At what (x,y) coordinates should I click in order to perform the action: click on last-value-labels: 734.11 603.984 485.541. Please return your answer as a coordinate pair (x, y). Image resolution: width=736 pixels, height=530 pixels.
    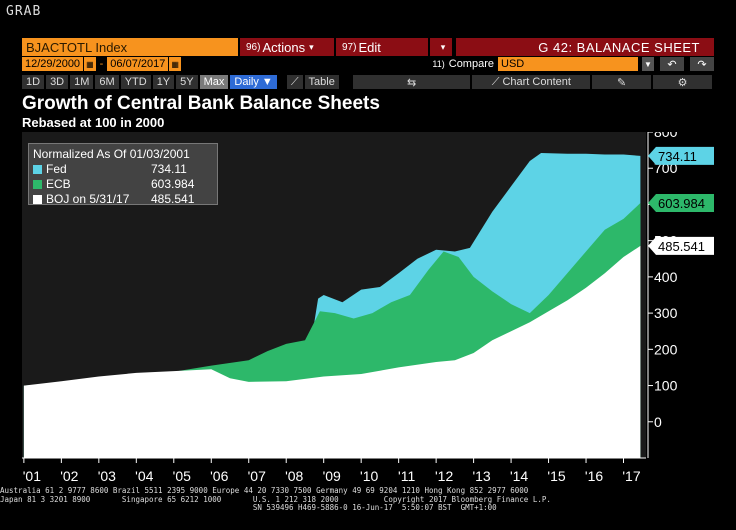
    Looking at the image, I should click on (681, 200).